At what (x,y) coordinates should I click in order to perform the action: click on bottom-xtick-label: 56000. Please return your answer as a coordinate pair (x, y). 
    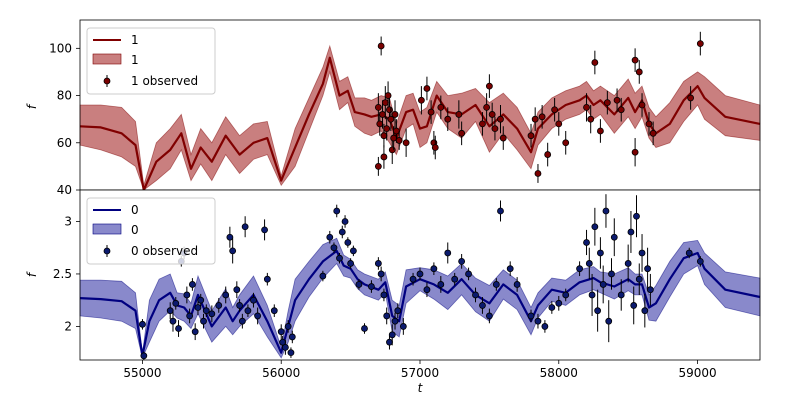
    Looking at the image, I should click on (281, 373).